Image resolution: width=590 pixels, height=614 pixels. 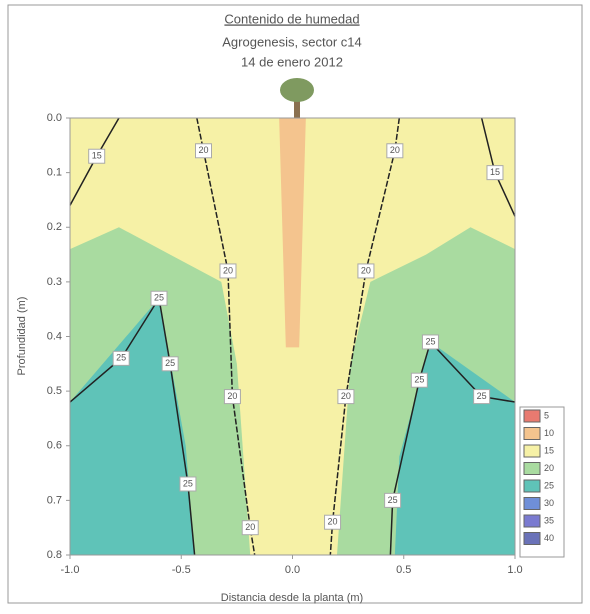 I want to click on legend-label: 25, so click(x=549, y=485).